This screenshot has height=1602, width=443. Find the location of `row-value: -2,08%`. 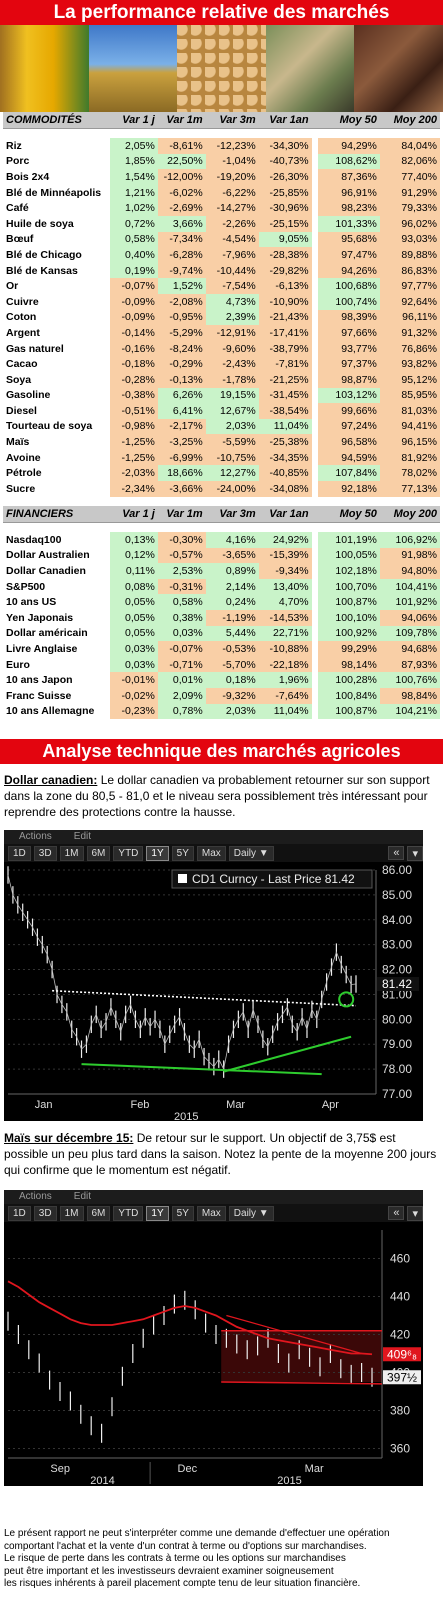

row-value: -2,08% is located at coordinates (181, 301).